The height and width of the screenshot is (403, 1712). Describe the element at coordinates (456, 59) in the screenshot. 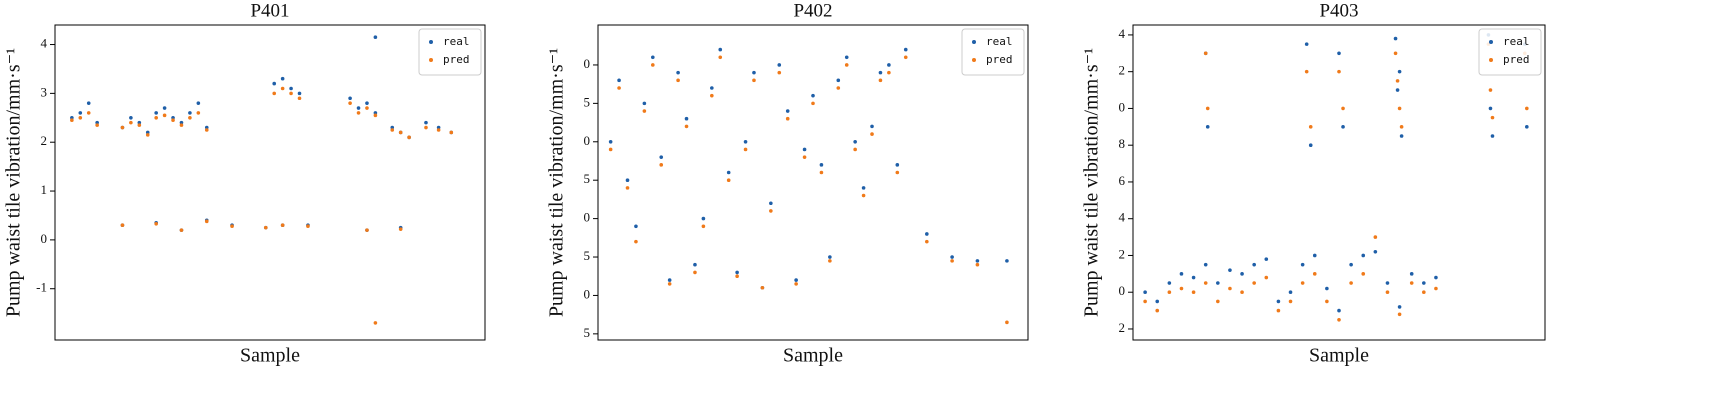

I see `legend-label: pred` at that location.